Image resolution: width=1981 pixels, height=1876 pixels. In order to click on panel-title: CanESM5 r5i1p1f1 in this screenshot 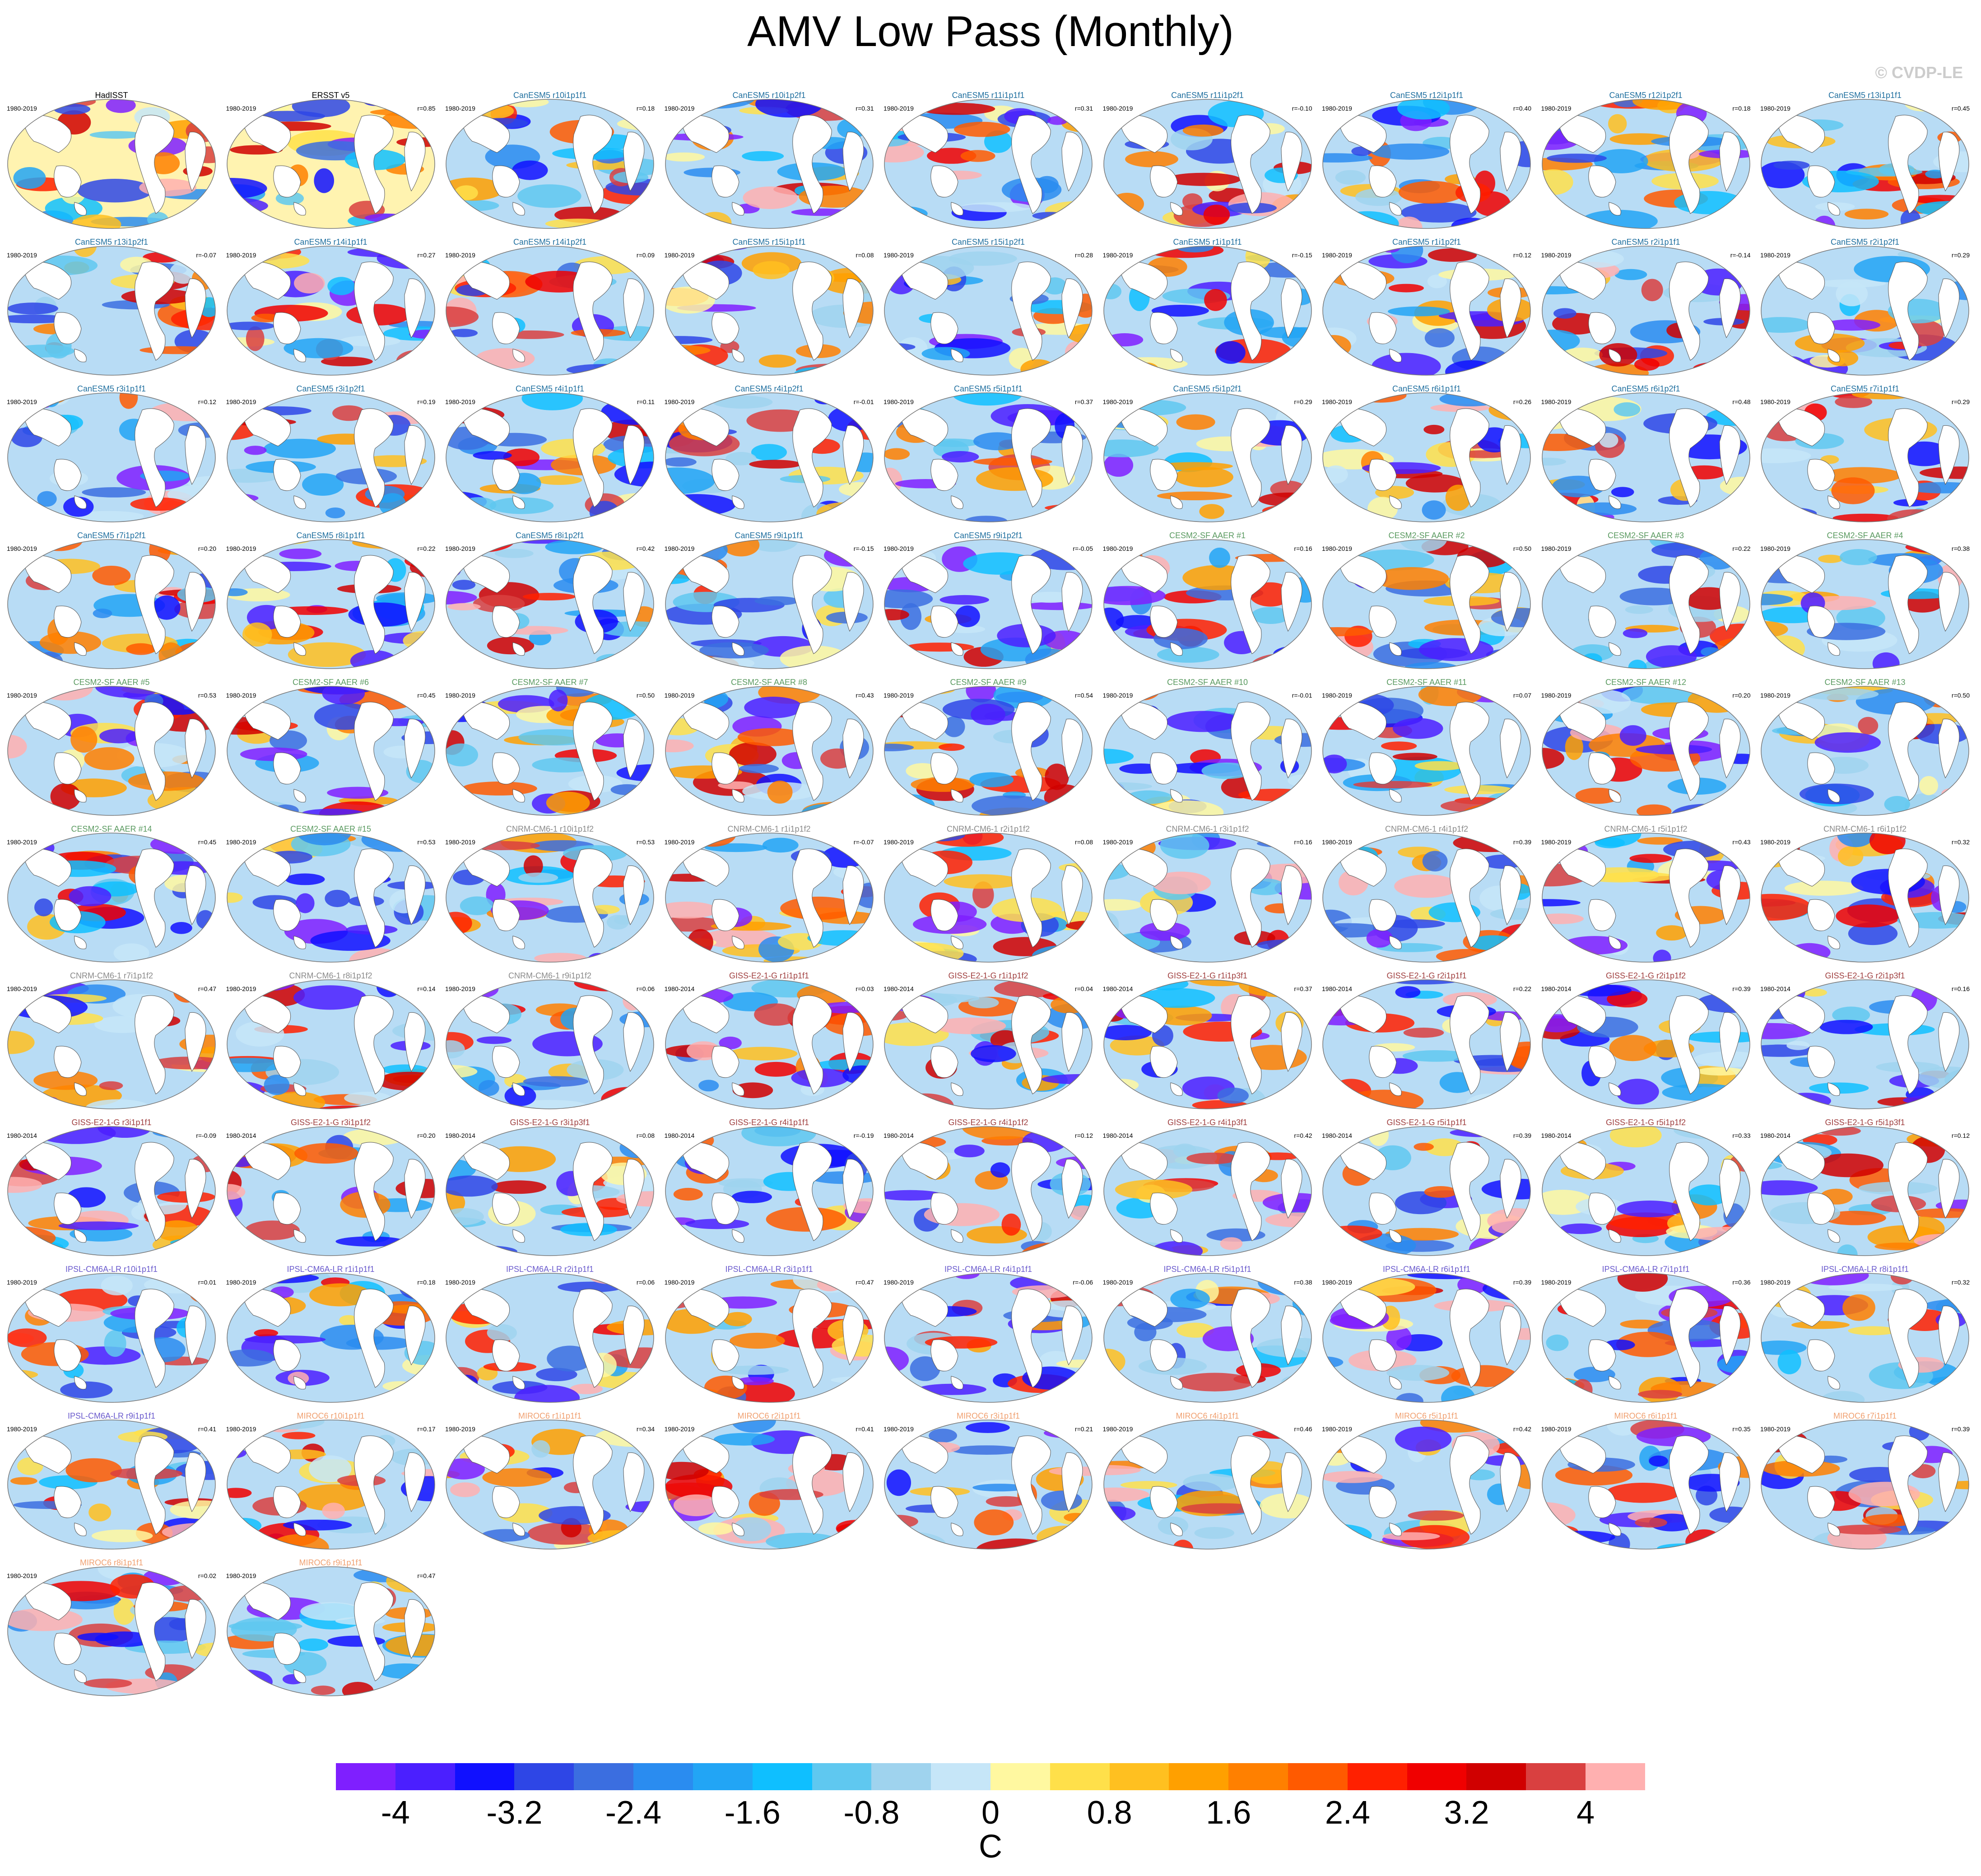, I will do `click(988, 388)`.